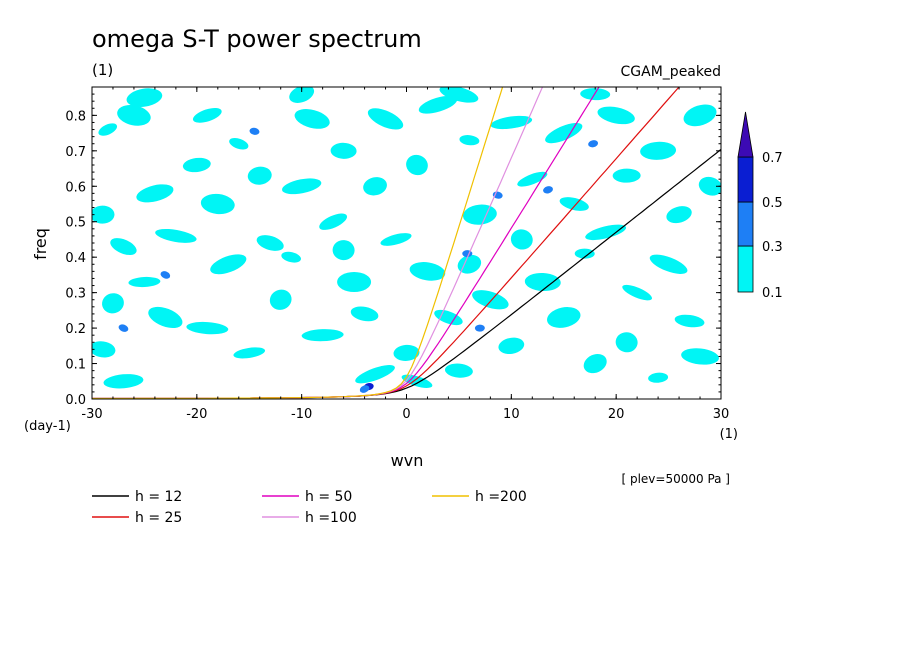 The height and width of the screenshot is (654, 904). What do you see at coordinates (47, 426) in the screenshot?
I see `y-axis-unit: (day-1)` at bounding box center [47, 426].